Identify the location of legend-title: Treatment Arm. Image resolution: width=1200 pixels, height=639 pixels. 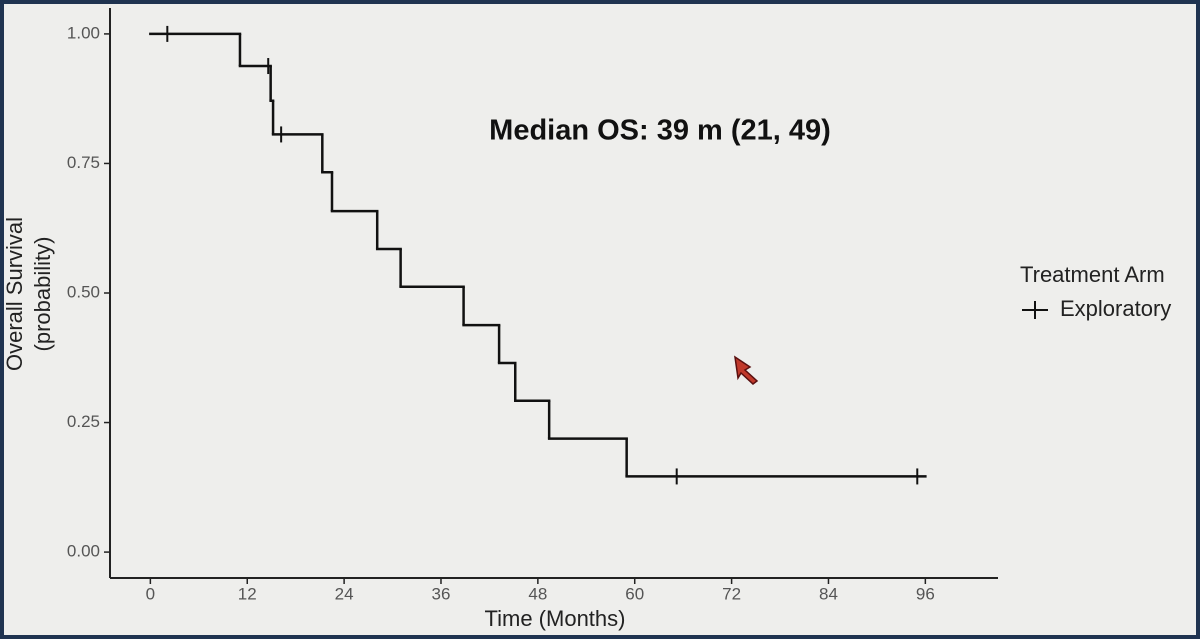
(1092, 274).